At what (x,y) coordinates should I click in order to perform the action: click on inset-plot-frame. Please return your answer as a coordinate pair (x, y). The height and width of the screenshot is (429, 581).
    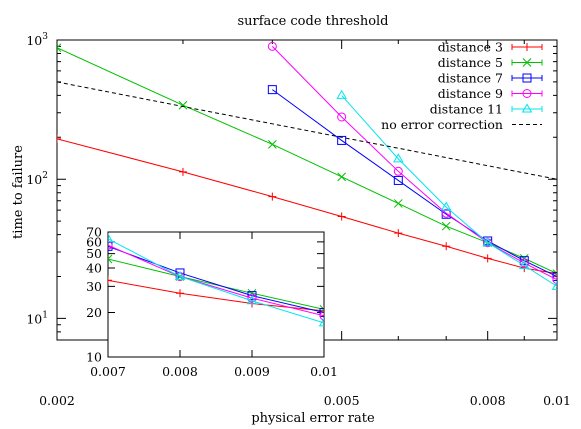
    Looking at the image, I should click on (216, 294).